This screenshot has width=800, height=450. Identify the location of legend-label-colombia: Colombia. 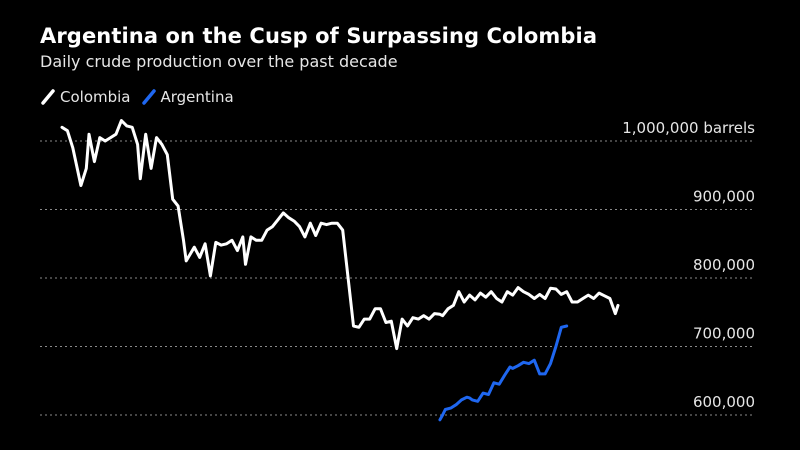
(95, 97).